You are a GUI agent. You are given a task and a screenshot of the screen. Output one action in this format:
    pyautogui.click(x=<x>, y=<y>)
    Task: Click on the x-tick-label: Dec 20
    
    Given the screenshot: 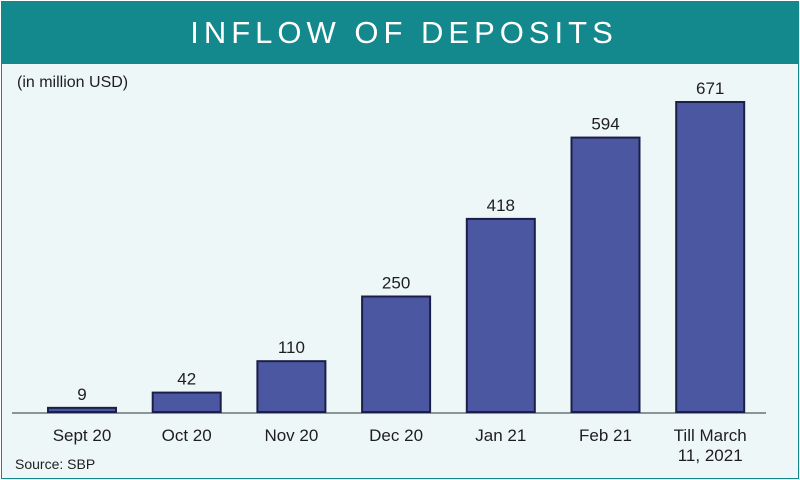 What is the action you would take?
    pyautogui.click(x=396, y=435)
    